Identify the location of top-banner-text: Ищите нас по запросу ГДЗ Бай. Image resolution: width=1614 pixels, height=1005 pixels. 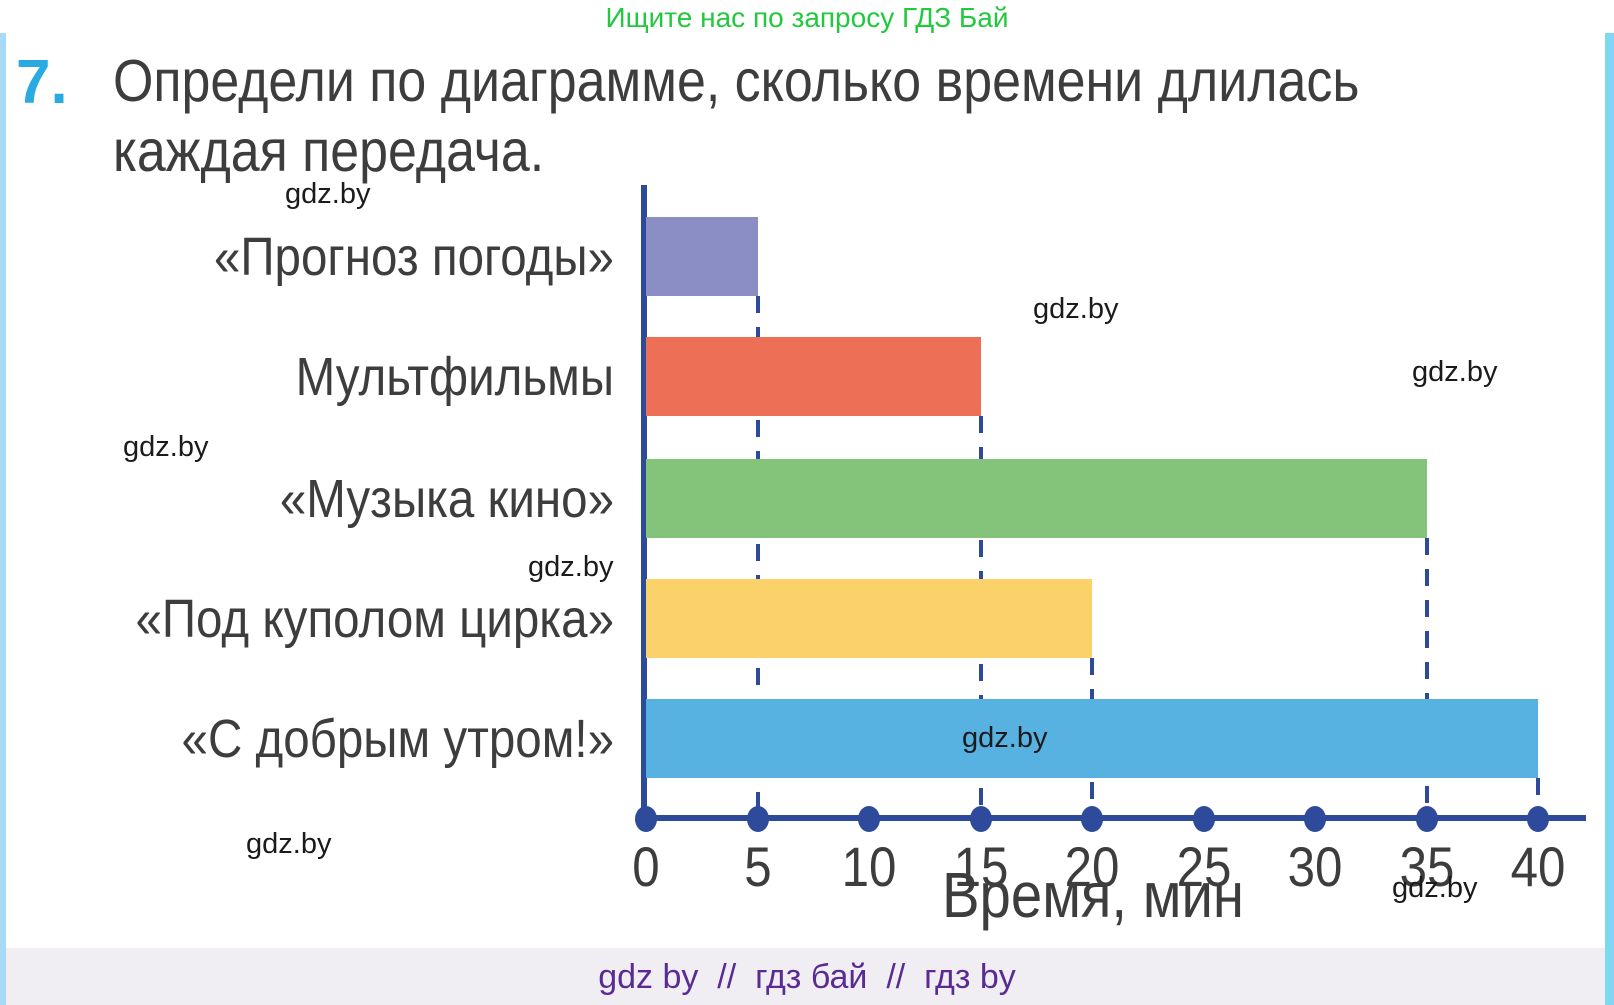
(807, 17).